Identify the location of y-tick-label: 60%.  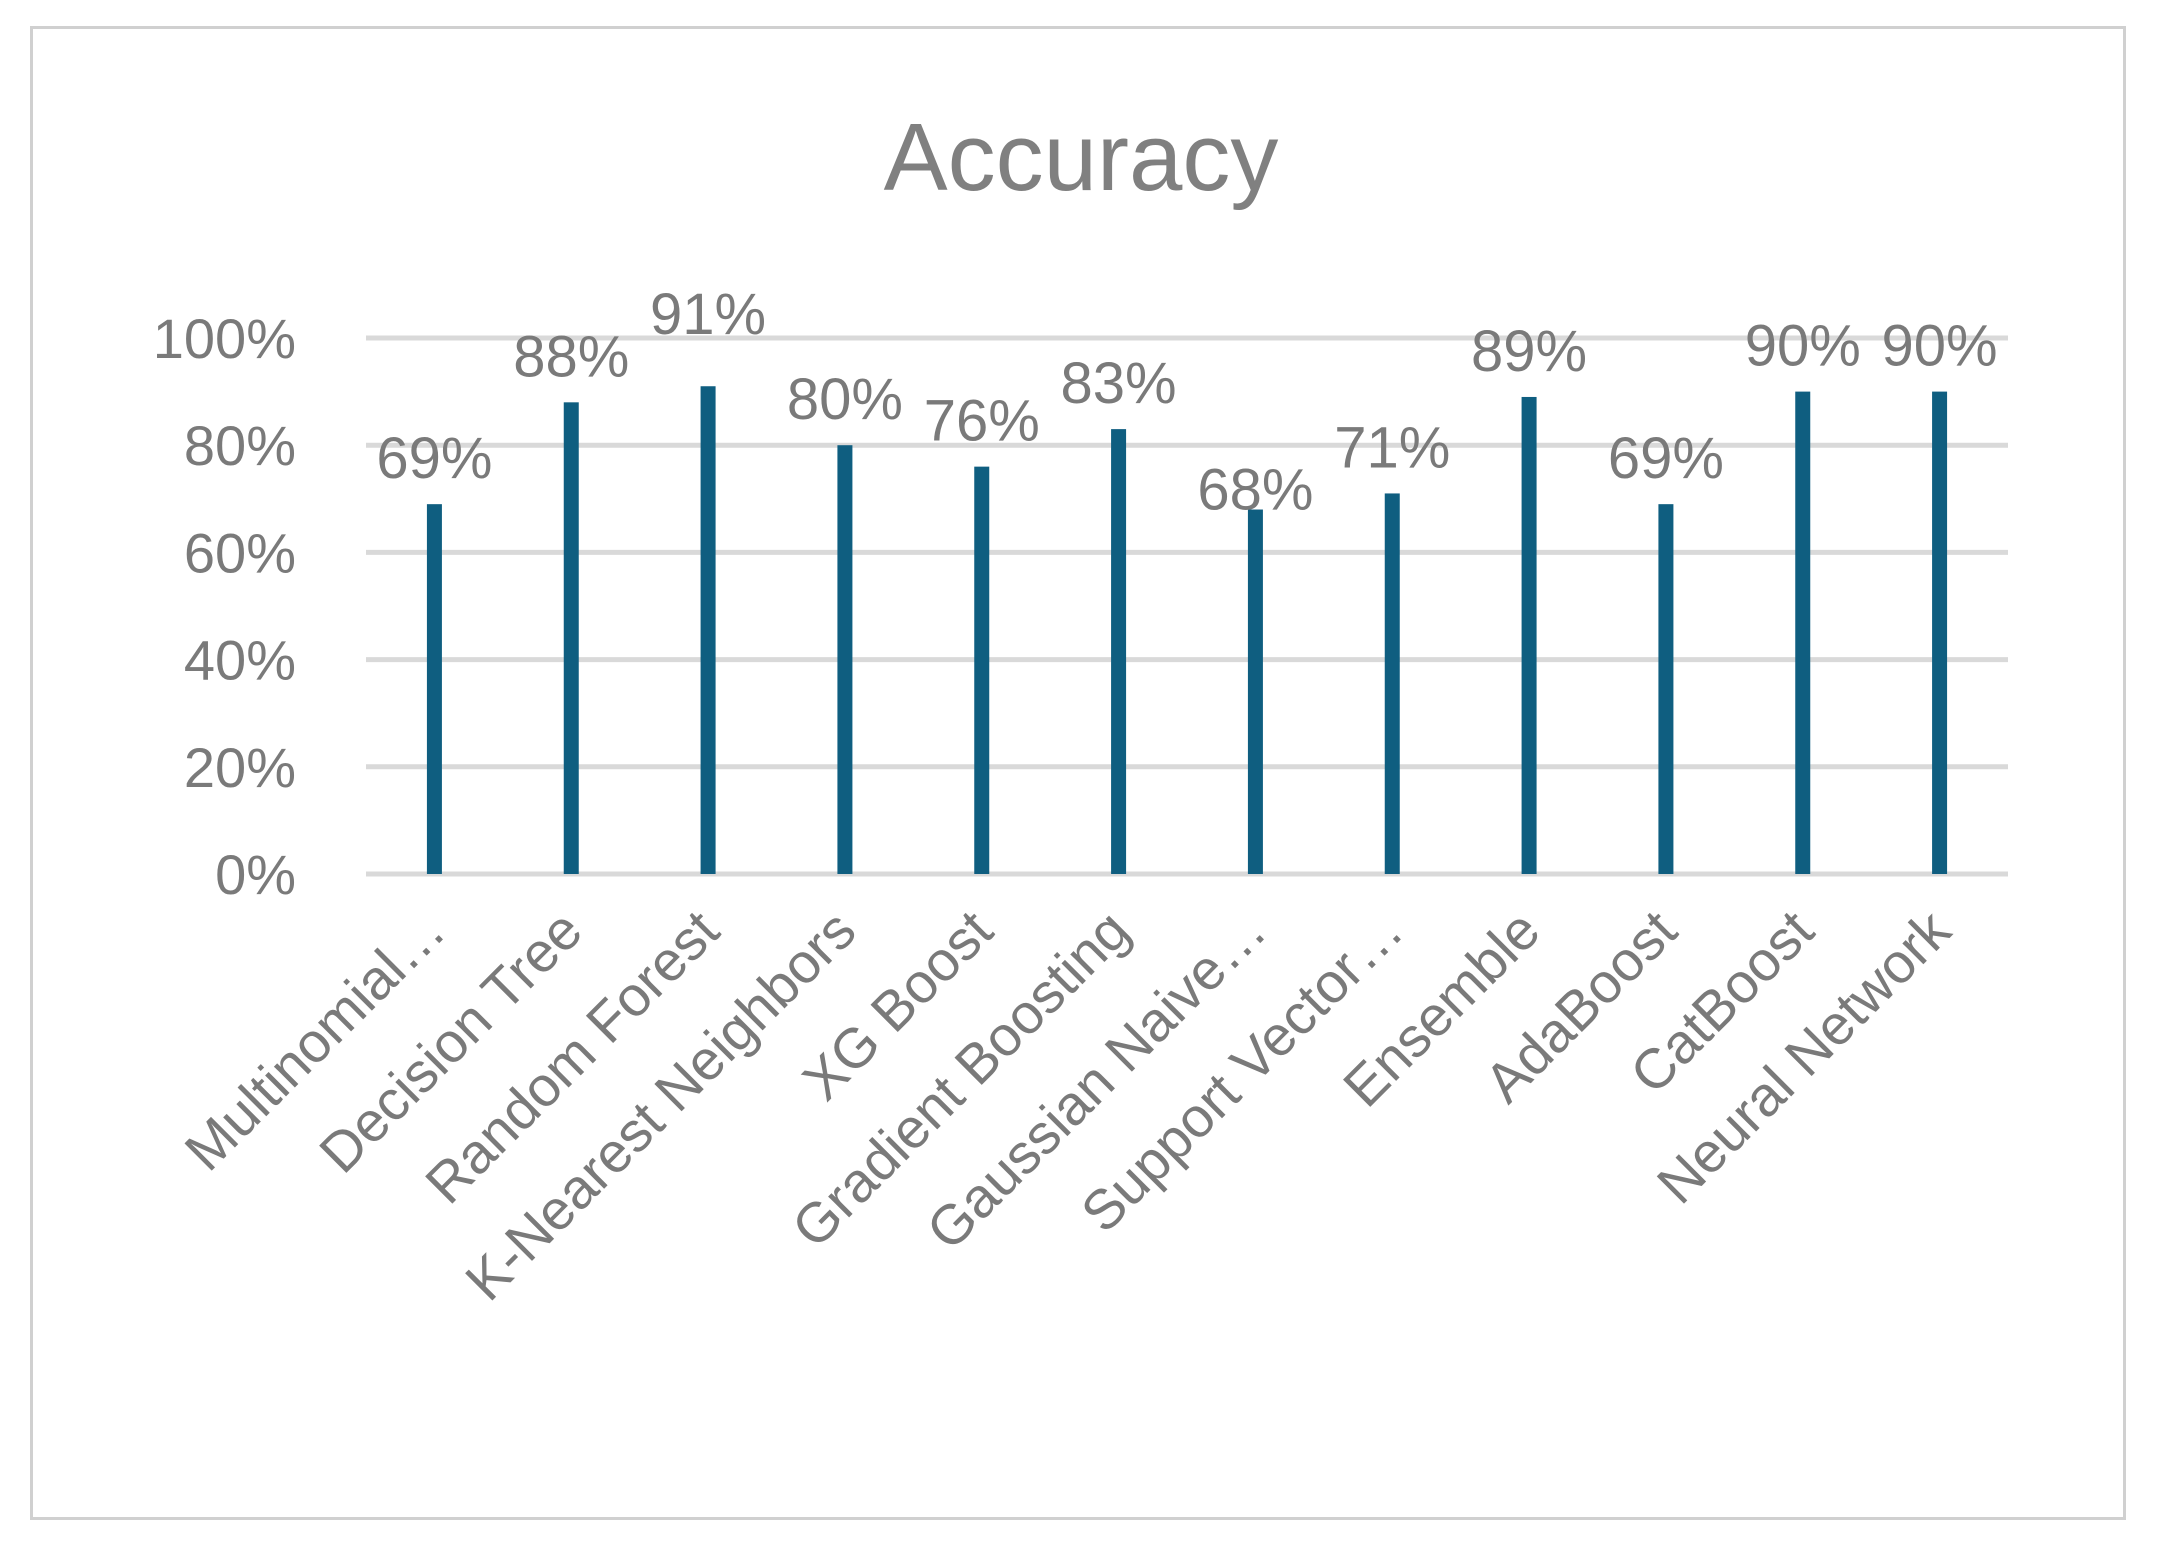
(240, 552).